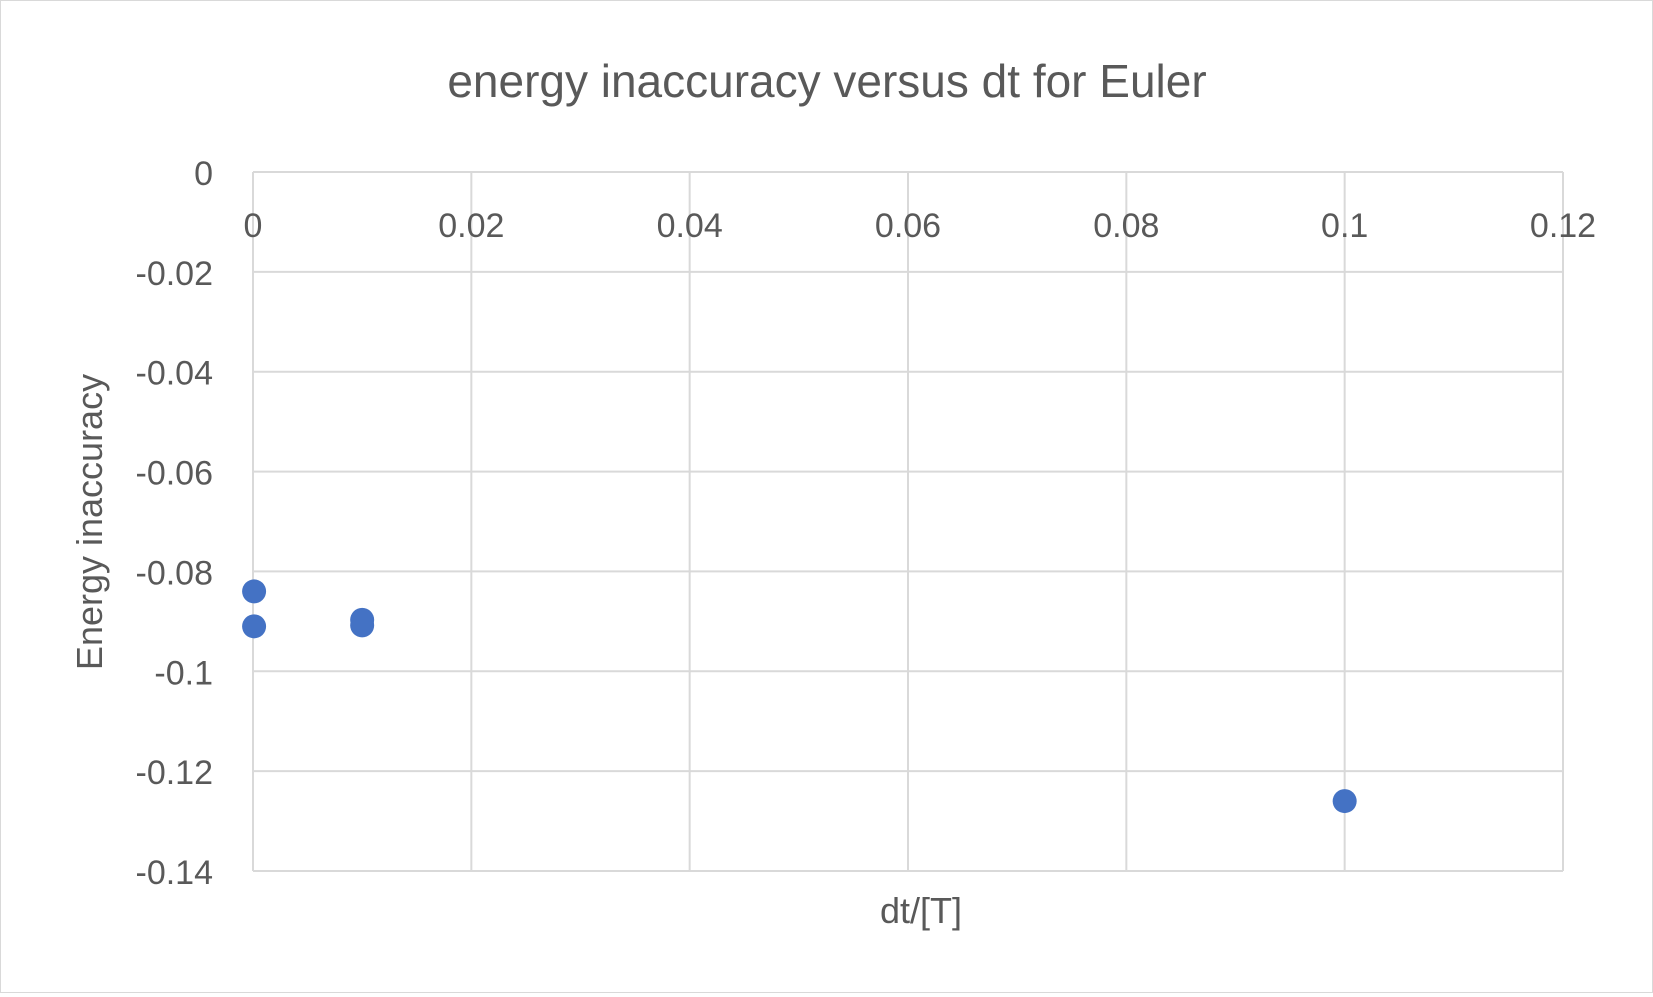 Image resolution: width=1653 pixels, height=997 pixels. I want to click on x-tick-label: 0.12, so click(1563, 226).